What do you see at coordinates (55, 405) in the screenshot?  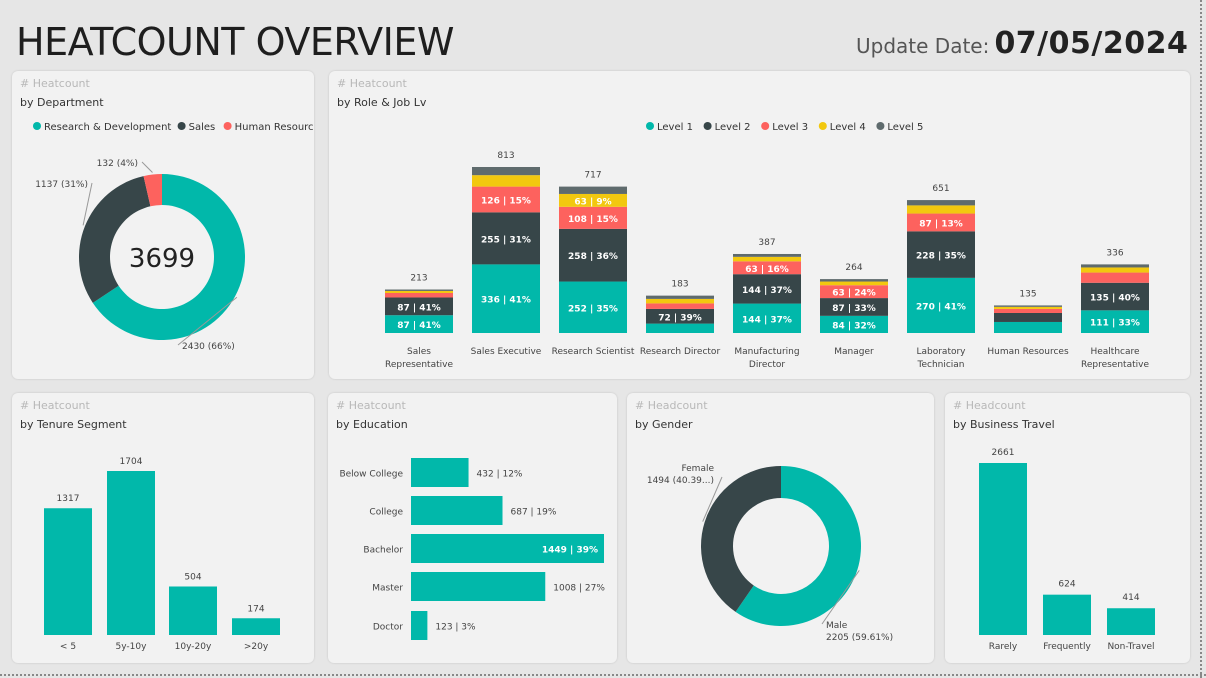 I see `card-kicker: # Heatcount` at bounding box center [55, 405].